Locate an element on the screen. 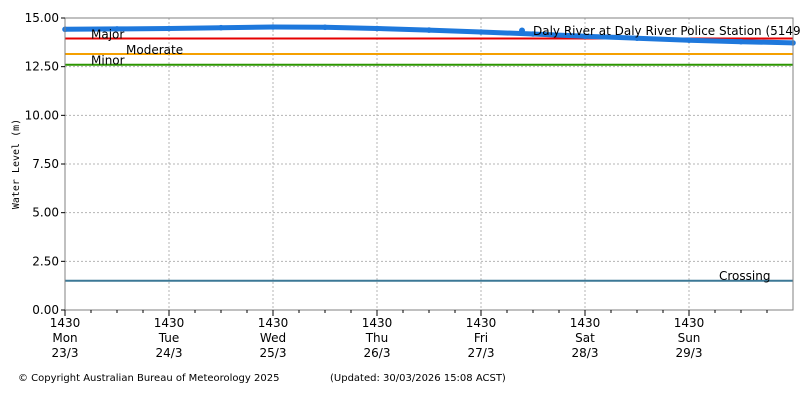 This screenshot has height=400, width=800. x-tick-day: Thu is located at coordinates (377, 338).